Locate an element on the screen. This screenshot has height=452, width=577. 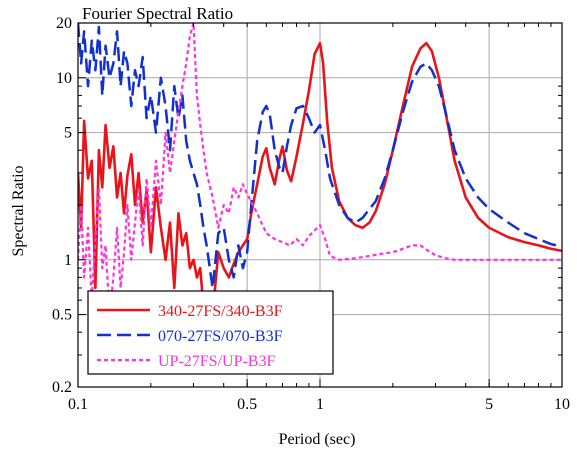
y-tick-label: 10 is located at coordinates (64, 78).